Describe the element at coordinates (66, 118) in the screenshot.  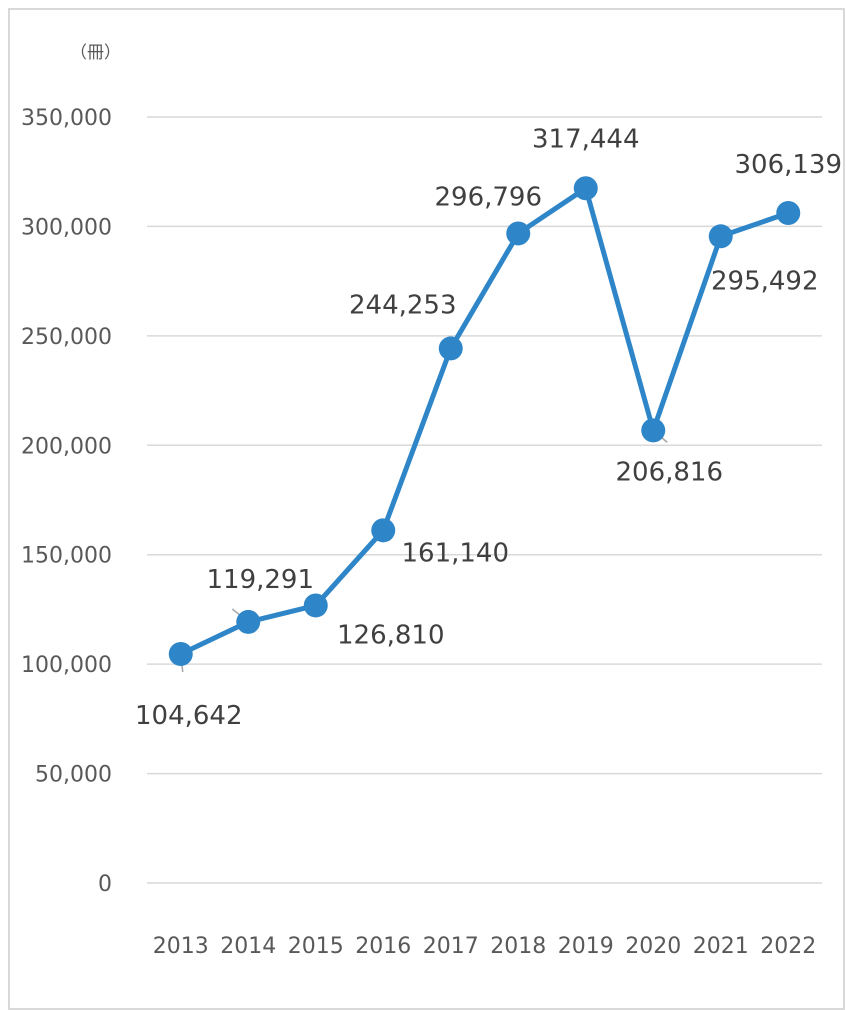
I see `y-tick-label: 350,000` at that location.